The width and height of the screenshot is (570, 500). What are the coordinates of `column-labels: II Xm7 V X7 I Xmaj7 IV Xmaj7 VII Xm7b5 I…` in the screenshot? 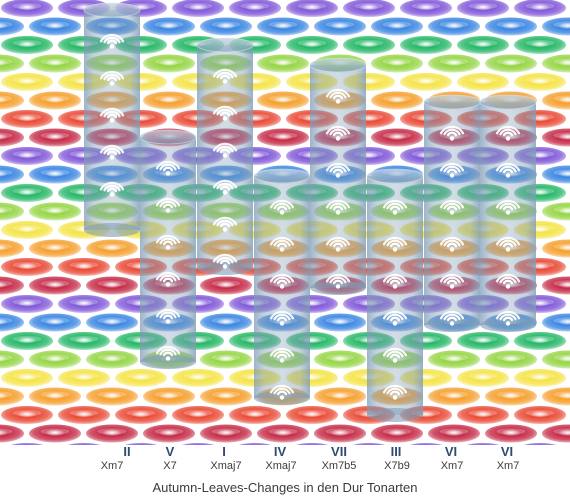 It's located at (285, 461).